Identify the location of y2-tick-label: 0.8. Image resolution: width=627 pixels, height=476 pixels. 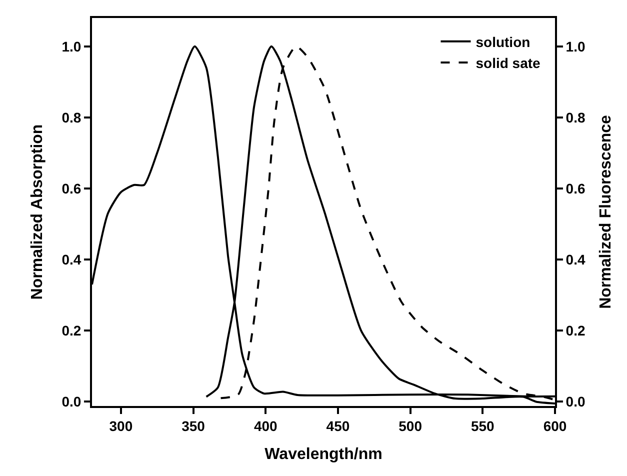
(576, 117).